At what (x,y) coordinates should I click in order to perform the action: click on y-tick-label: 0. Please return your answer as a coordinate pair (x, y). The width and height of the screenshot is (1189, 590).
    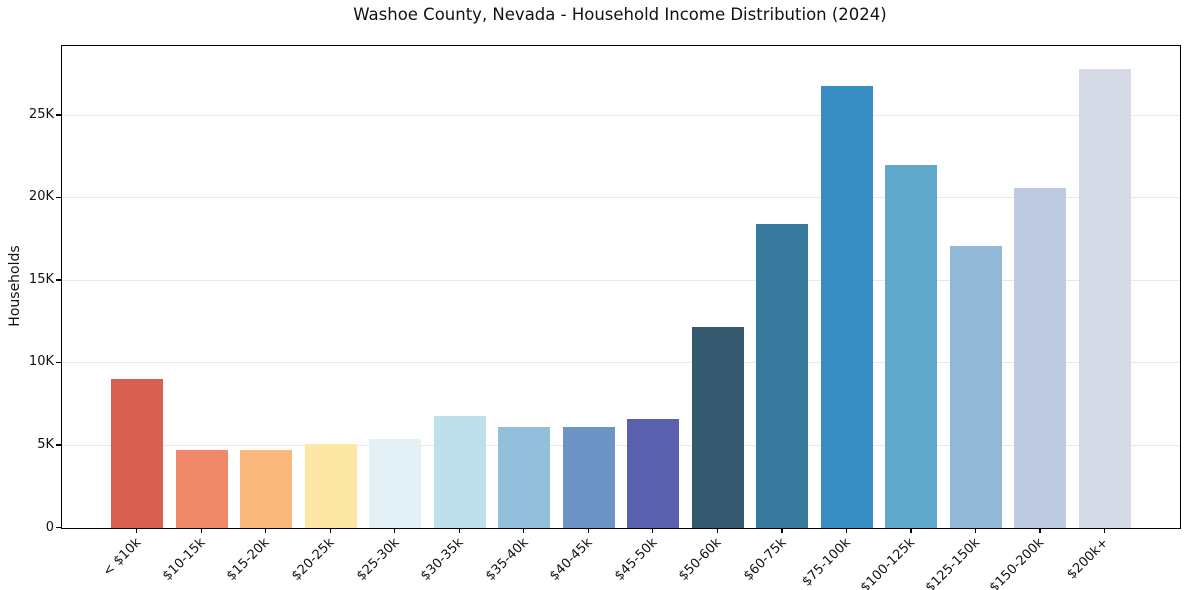
    Looking at the image, I should click on (49, 527).